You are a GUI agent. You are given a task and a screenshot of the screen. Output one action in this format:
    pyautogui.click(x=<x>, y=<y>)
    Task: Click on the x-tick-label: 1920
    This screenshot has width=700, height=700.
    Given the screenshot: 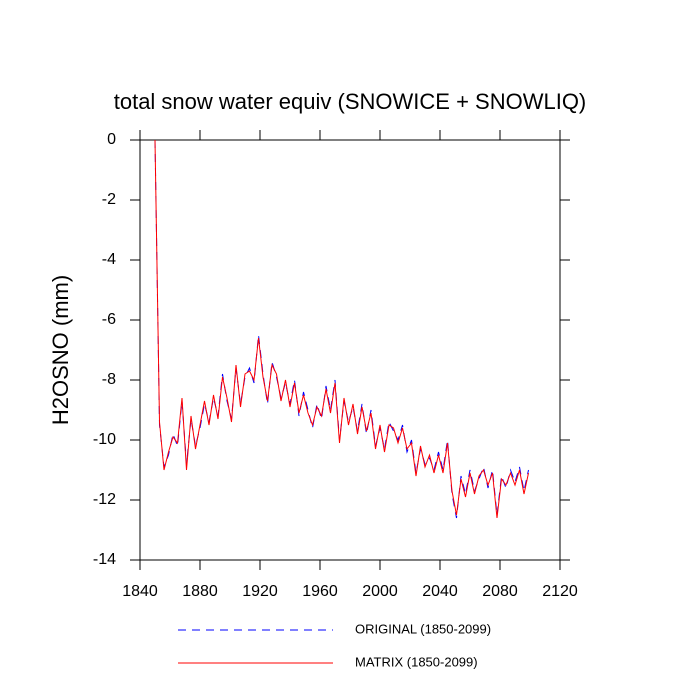 What is the action you would take?
    pyautogui.click(x=260, y=591)
    